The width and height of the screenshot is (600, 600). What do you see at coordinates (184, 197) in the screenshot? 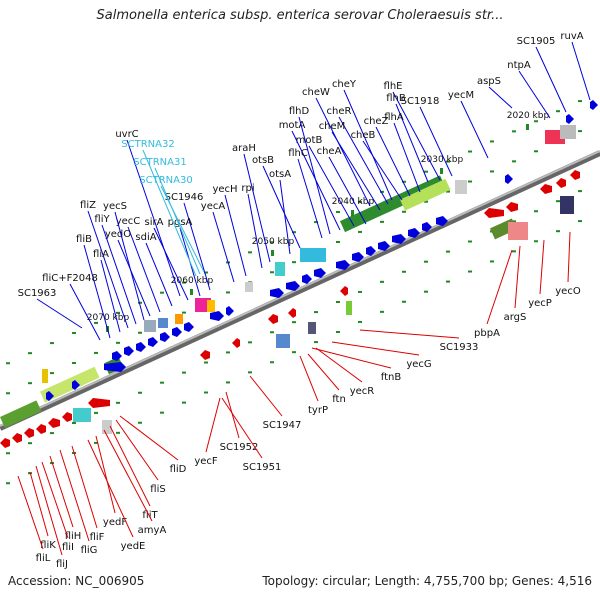
I see `forward-gene-label: SC1946` at bounding box center [184, 197].